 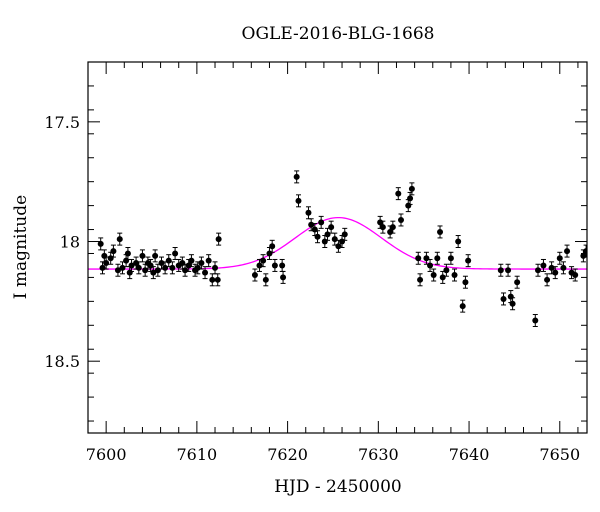 I want to click on chart-title: OGLE-2016-BLG-1668, so click(x=338, y=34).